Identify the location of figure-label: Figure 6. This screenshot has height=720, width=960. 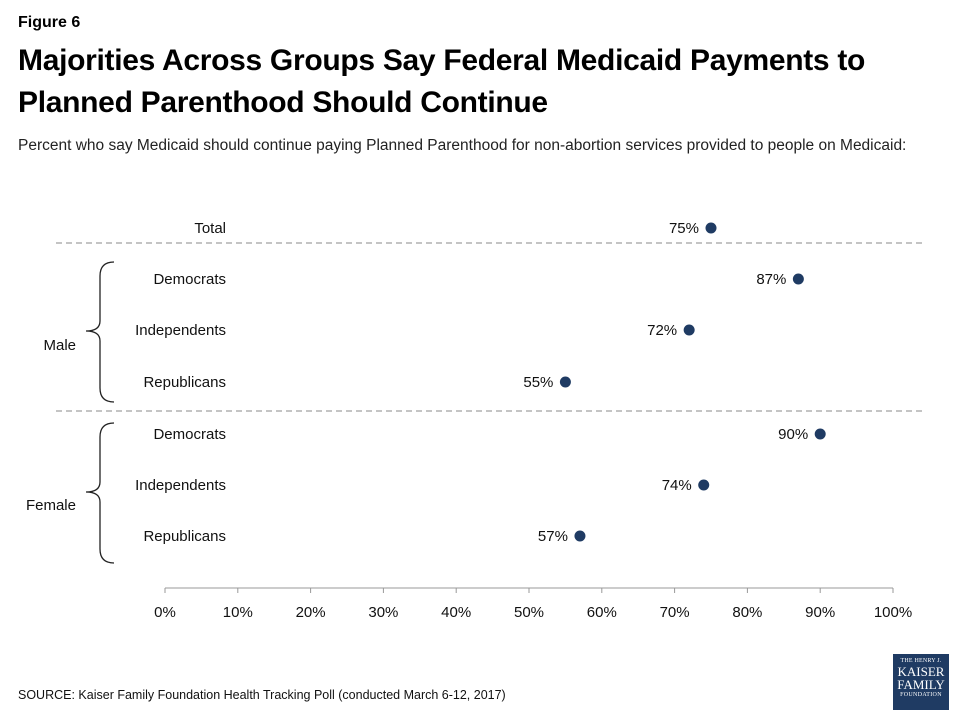
(49, 22).